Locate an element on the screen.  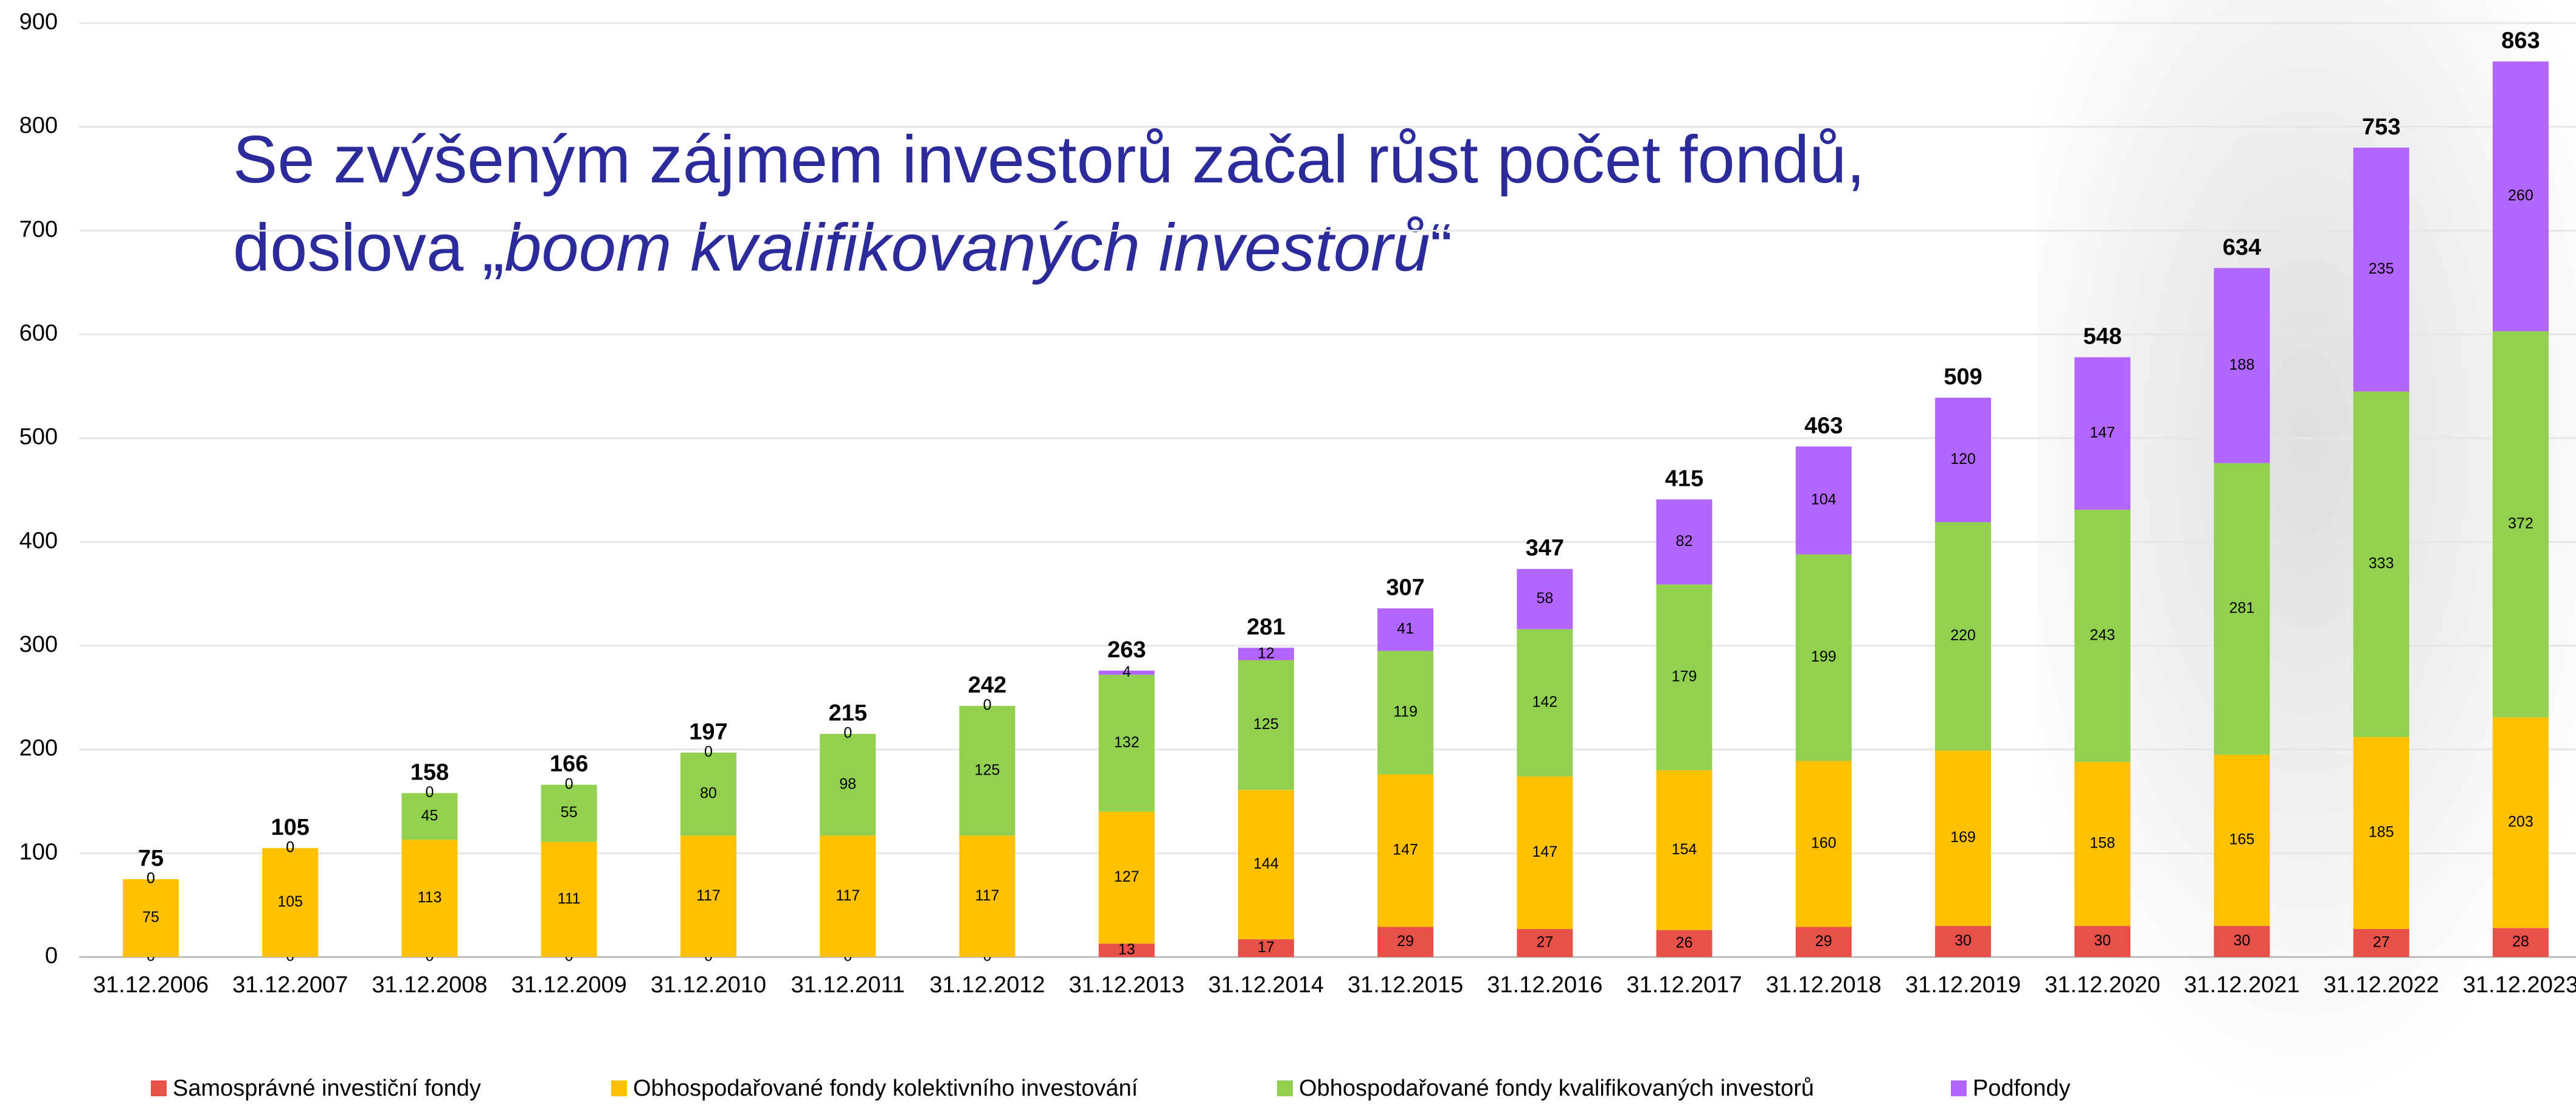
x-tick-label: 31.12.2015 is located at coordinates (1405, 985).